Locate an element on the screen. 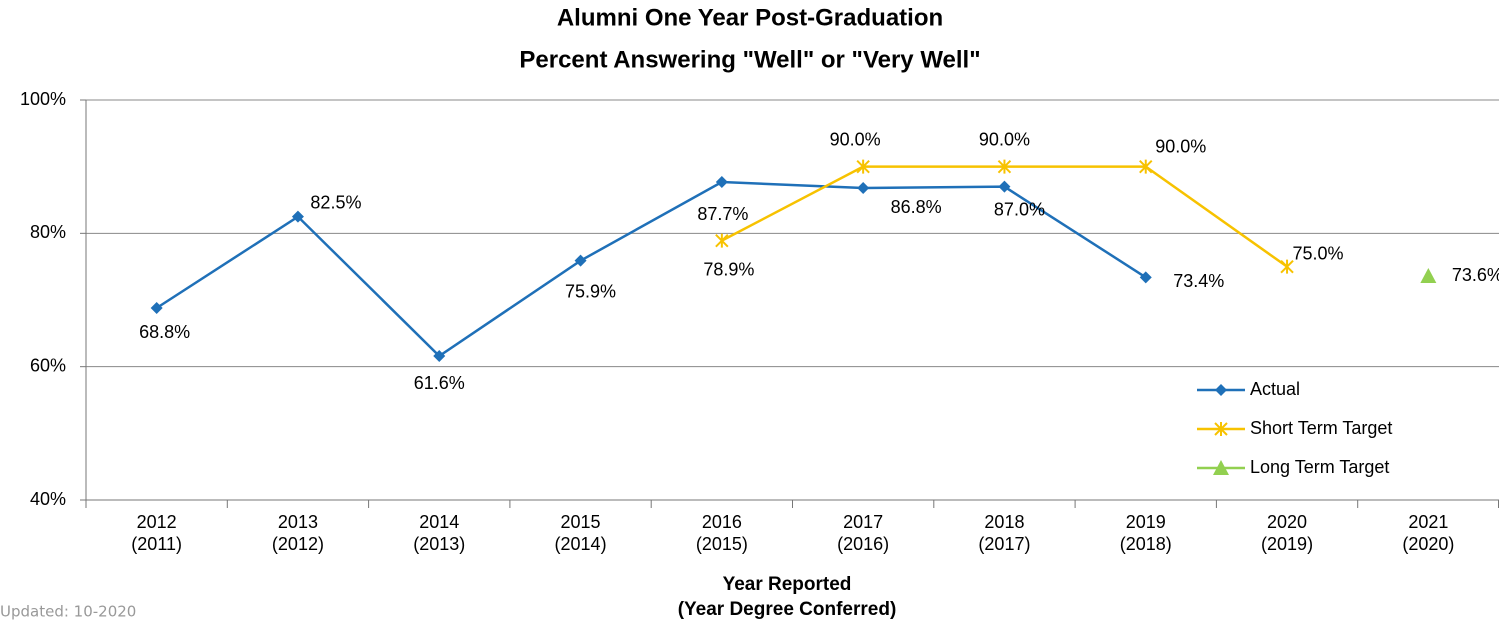 This screenshot has height=630, width=1499. x-tick-label: 2014 is located at coordinates (439, 522).